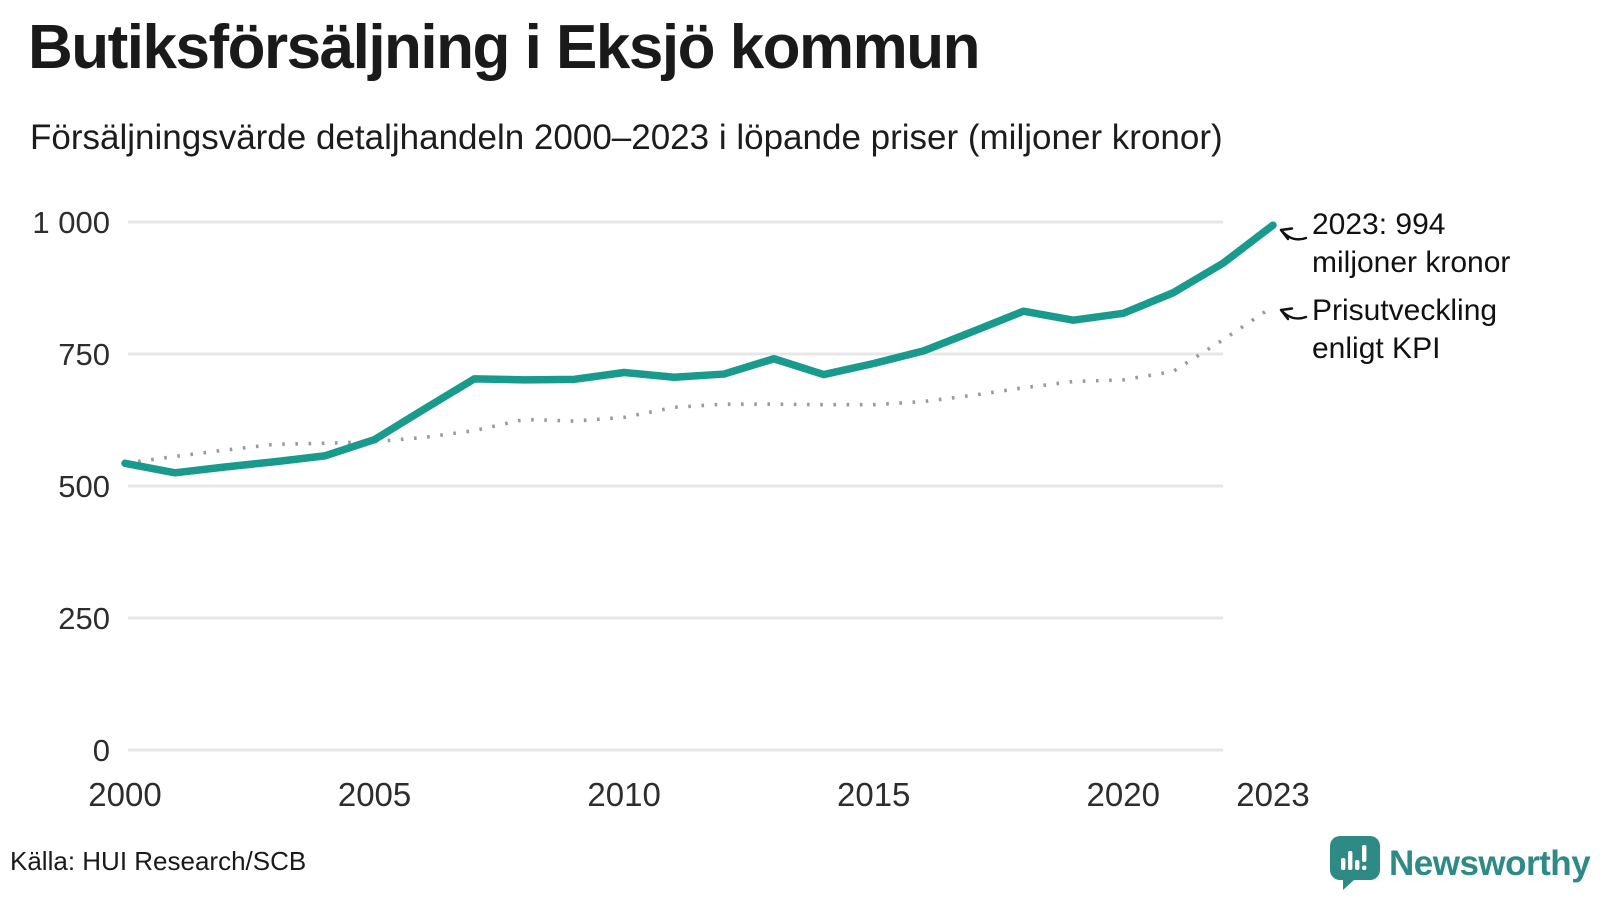  What do you see at coordinates (1272, 794) in the screenshot?
I see `x-tick-label: 2023` at bounding box center [1272, 794].